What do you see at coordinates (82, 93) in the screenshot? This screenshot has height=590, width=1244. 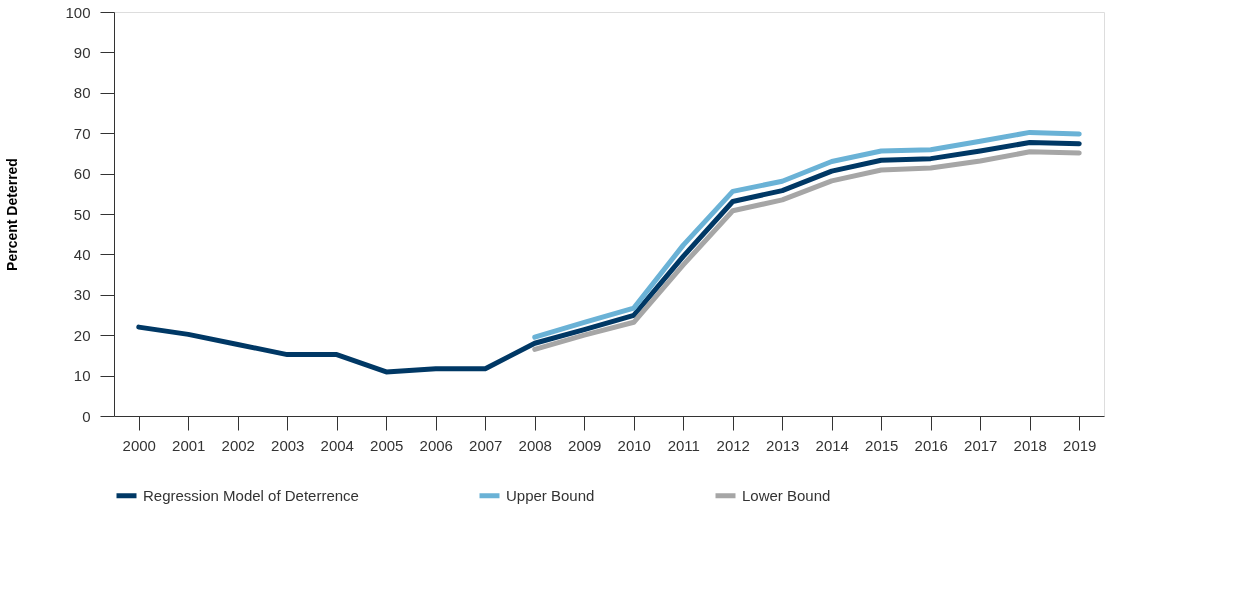 I see `y-tick-label: 80` at bounding box center [82, 93].